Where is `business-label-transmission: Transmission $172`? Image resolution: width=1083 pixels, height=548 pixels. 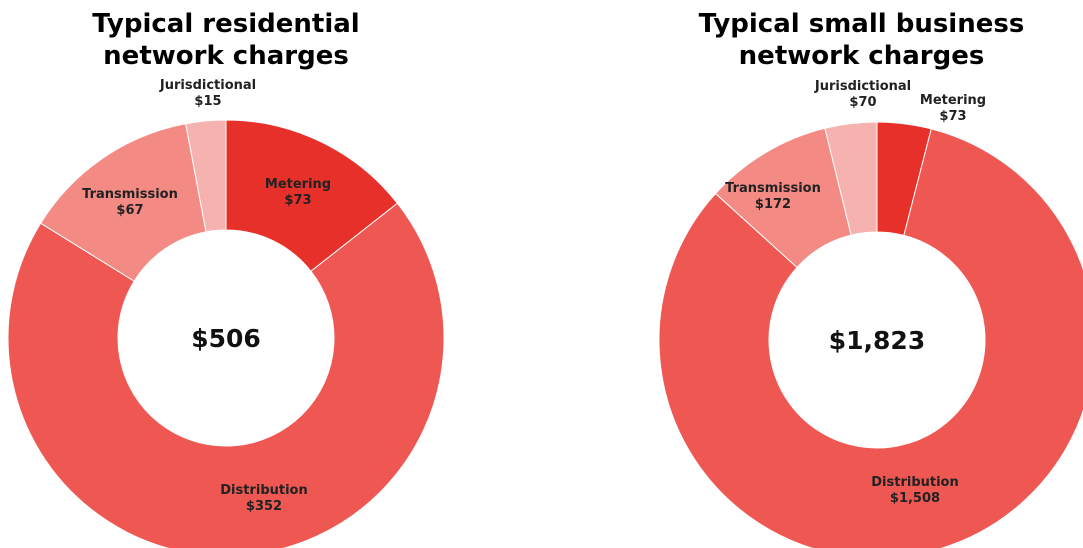
business-label-transmission: Transmission $172 is located at coordinates (773, 196).